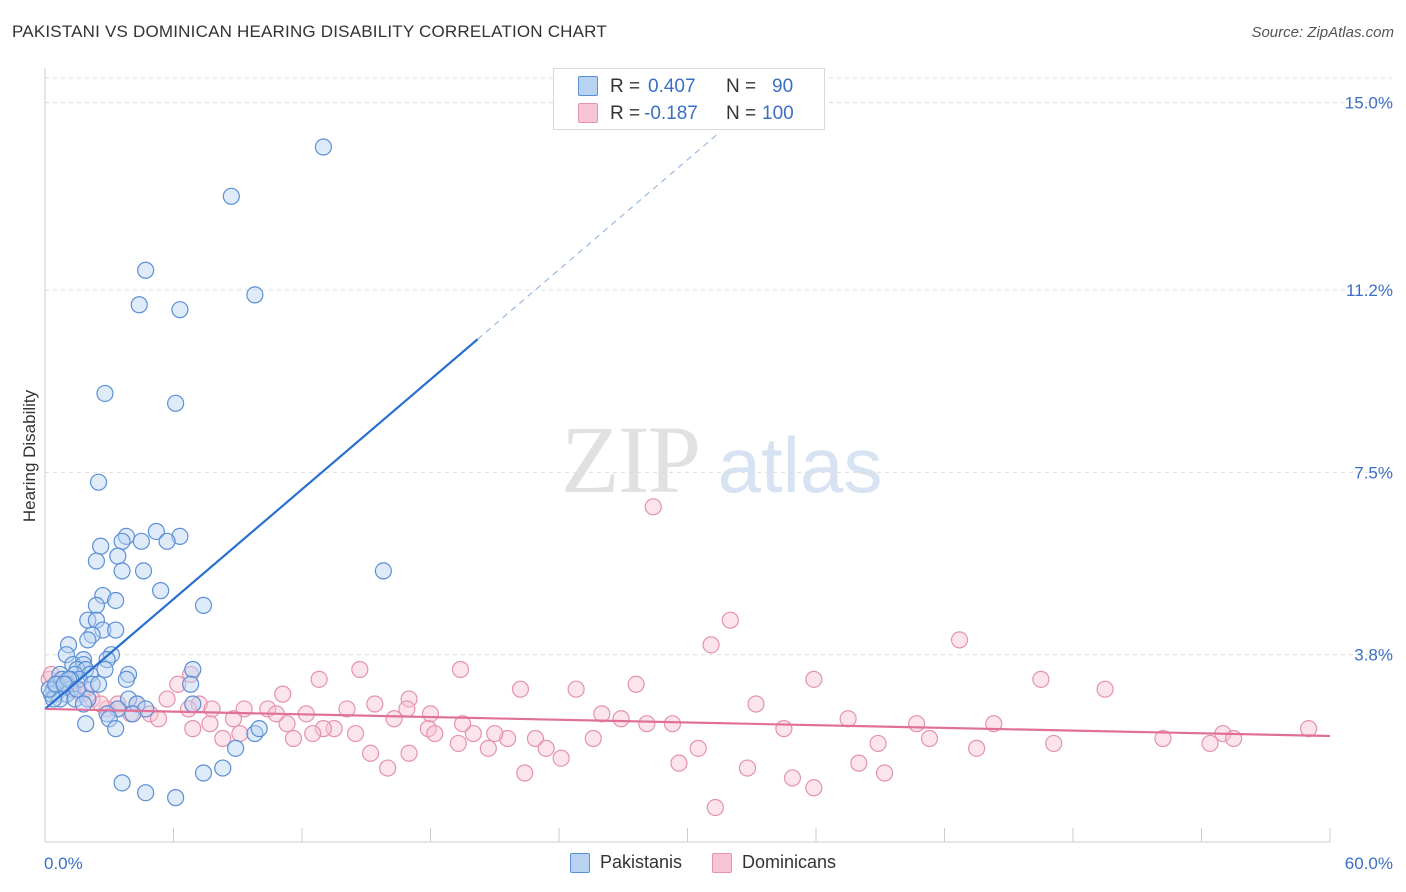 The image size is (1406, 892). Describe the element at coordinates (588, 113) in the screenshot. I see `dominicans-swatch` at that location.